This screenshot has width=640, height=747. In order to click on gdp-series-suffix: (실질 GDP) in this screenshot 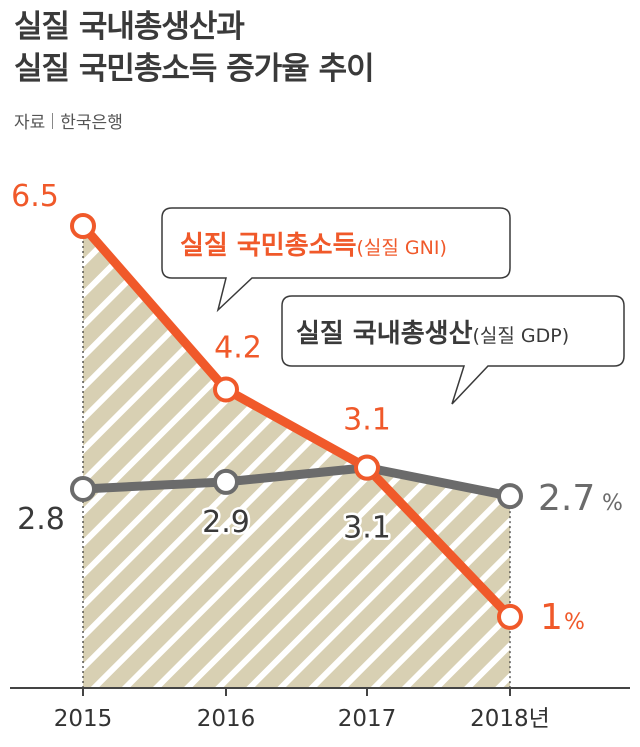, I will do `click(521, 336)`.